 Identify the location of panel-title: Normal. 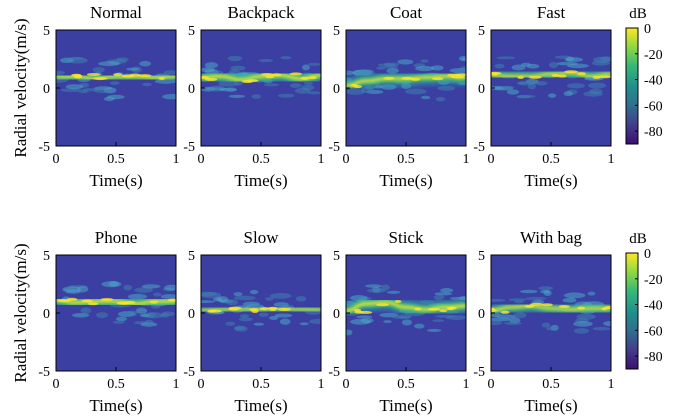
(116, 12).